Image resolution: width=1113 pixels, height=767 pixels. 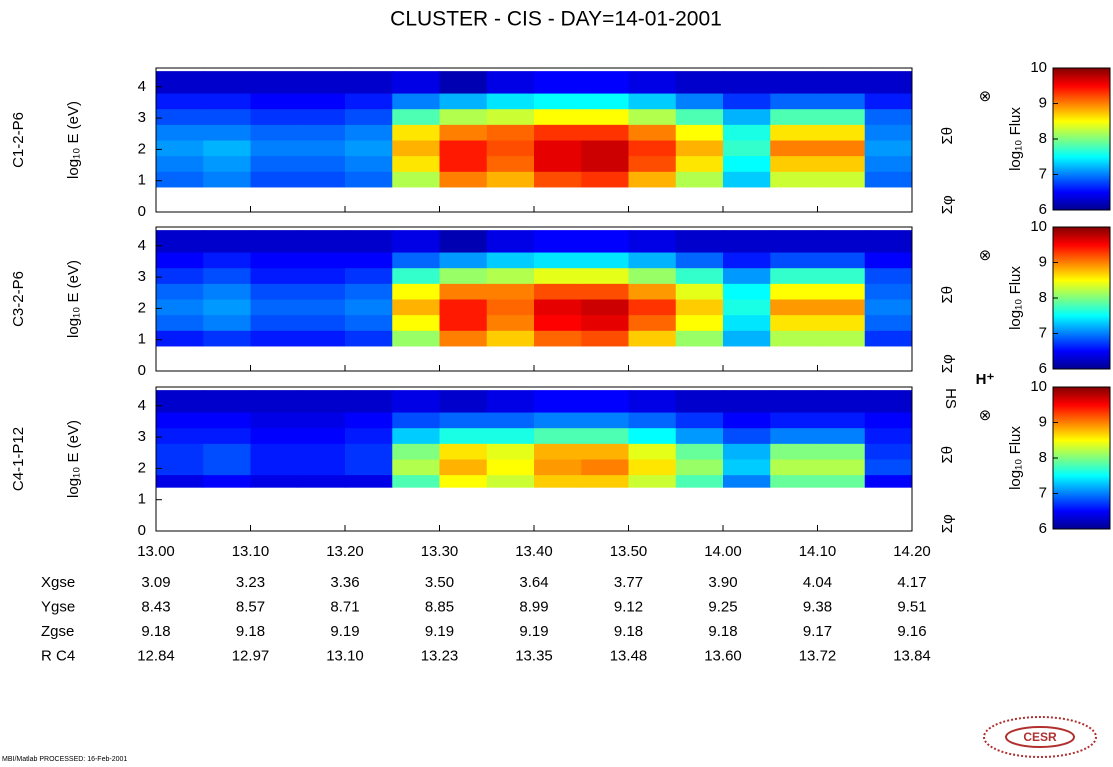 What do you see at coordinates (142, 117) in the screenshot?
I see `y-tick-label: 3` at bounding box center [142, 117].